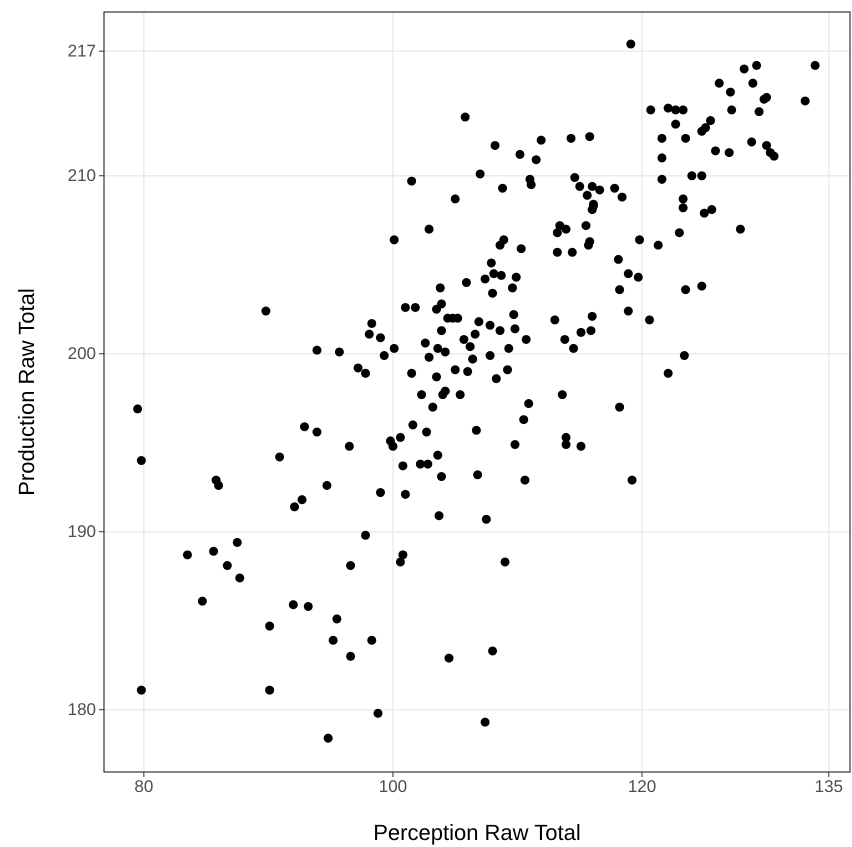 This screenshot has width=852, height=847. Describe the element at coordinates (82, 176) in the screenshot. I see `y-tick-label: 210` at that location.